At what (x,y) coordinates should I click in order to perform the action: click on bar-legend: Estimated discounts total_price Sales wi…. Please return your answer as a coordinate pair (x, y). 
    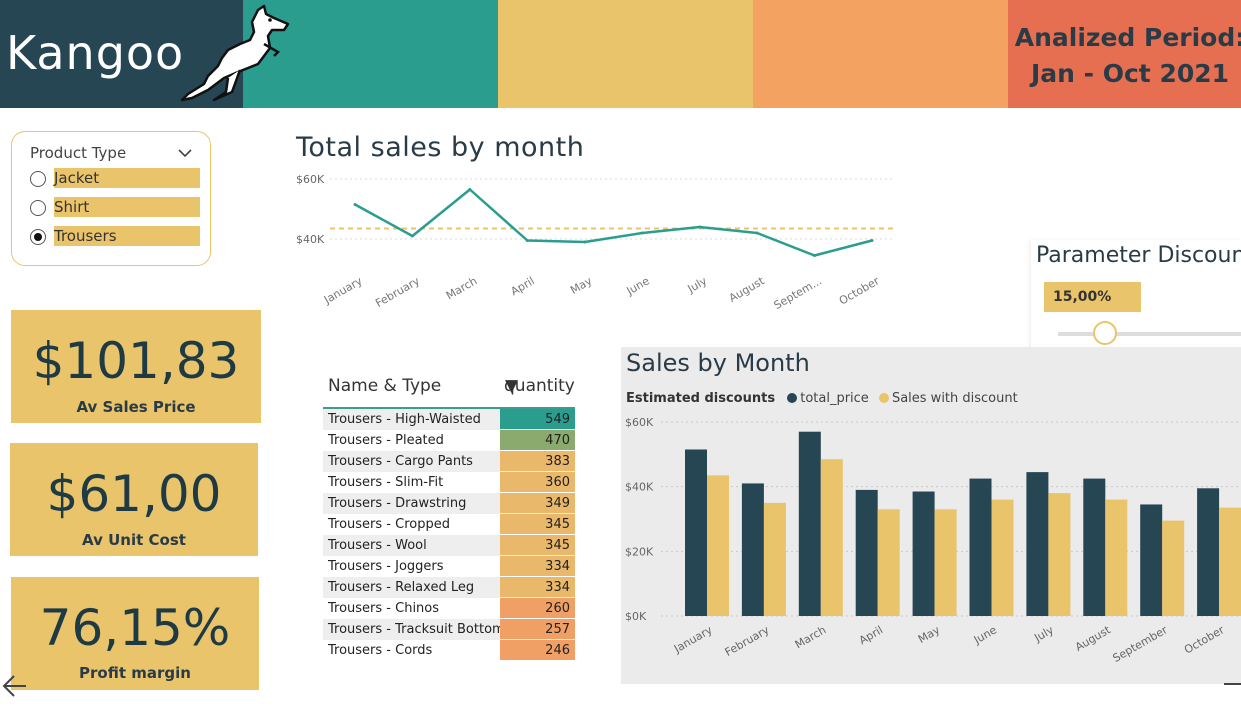
    Looking at the image, I should click on (822, 398).